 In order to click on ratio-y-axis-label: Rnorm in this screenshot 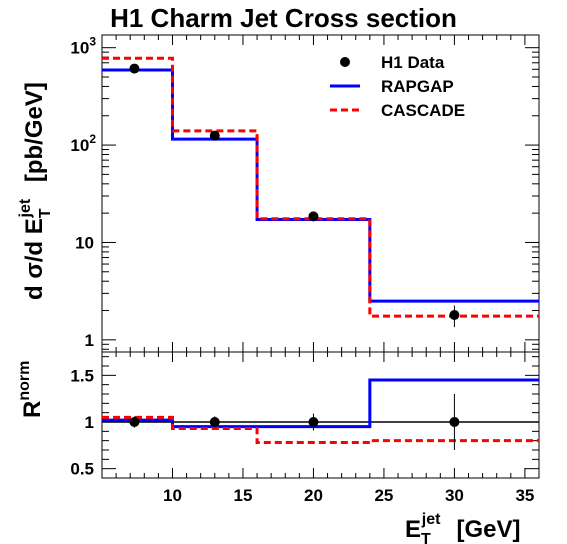, I will do `click(31, 389)`.